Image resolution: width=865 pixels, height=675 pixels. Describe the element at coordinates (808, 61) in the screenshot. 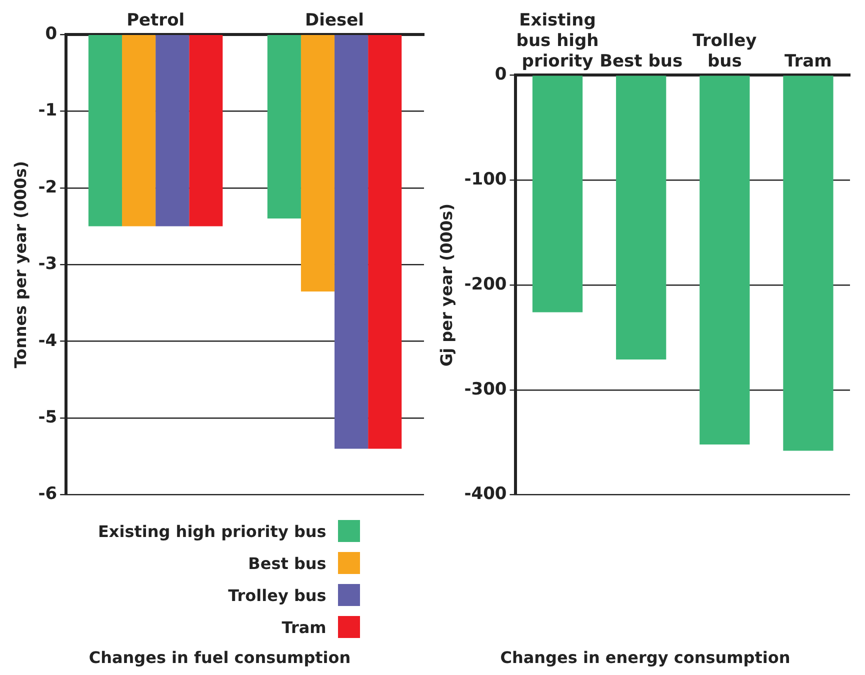

I see `x-tick-label: Tram` at that location.